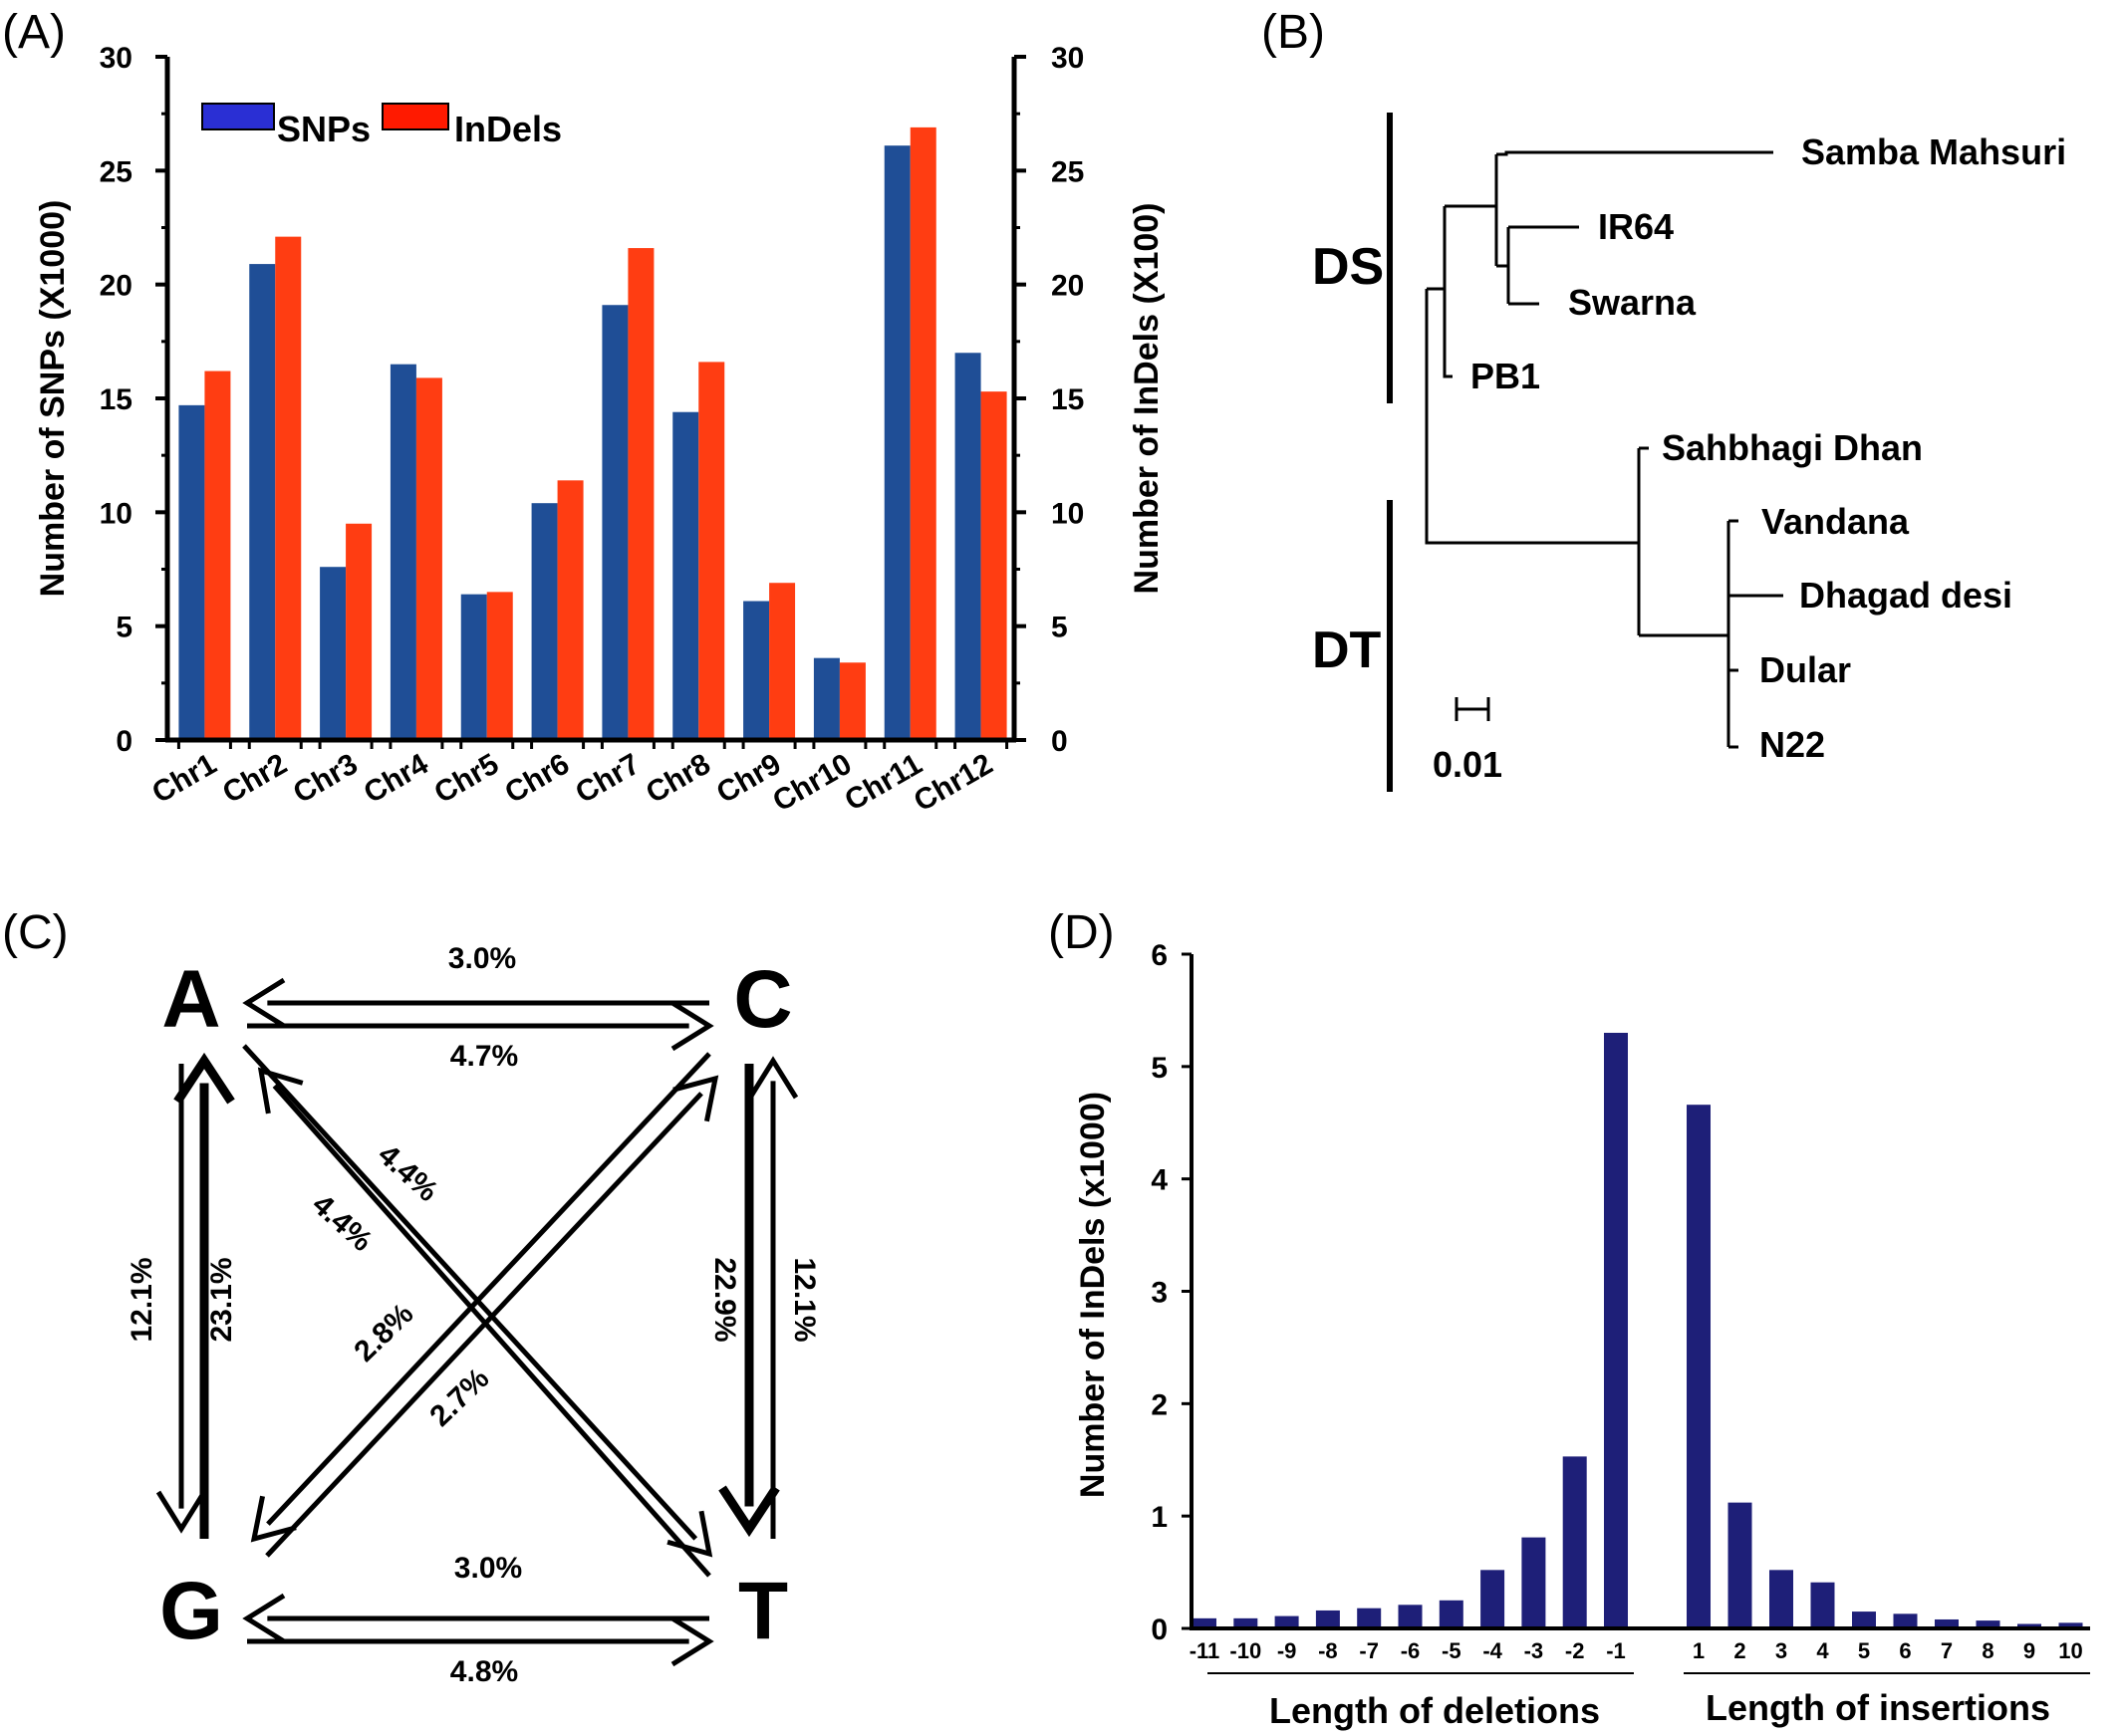 Image resolution: width=2120 pixels, height=1736 pixels. I want to click on right-y-tick-label-20: 20, so click(1067, 286).